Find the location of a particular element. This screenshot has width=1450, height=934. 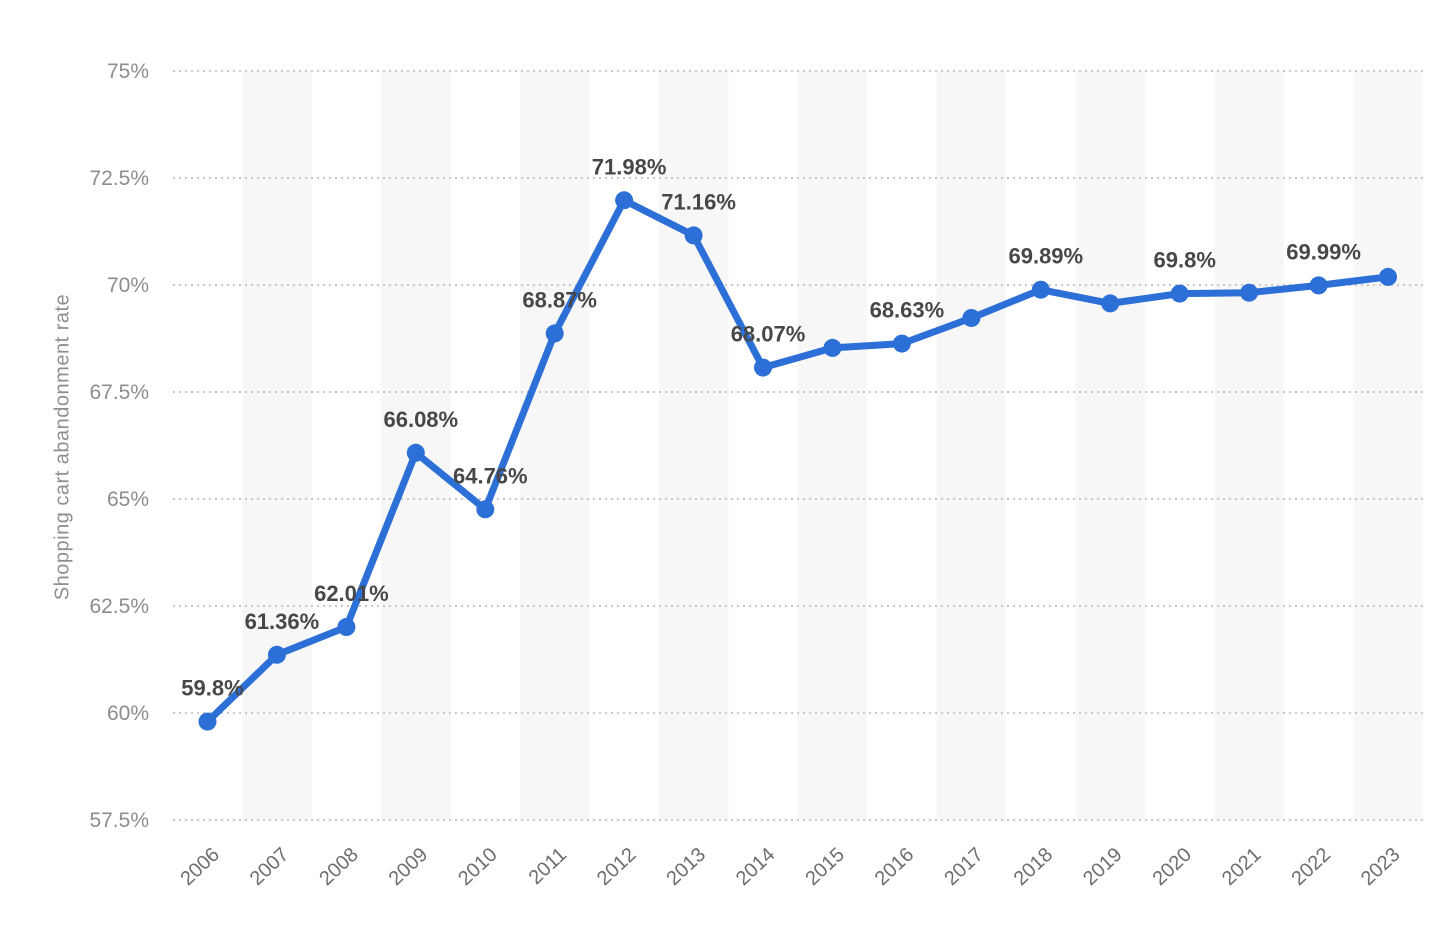

data-point-label: 68.07% is located at coordinates (768, 334).